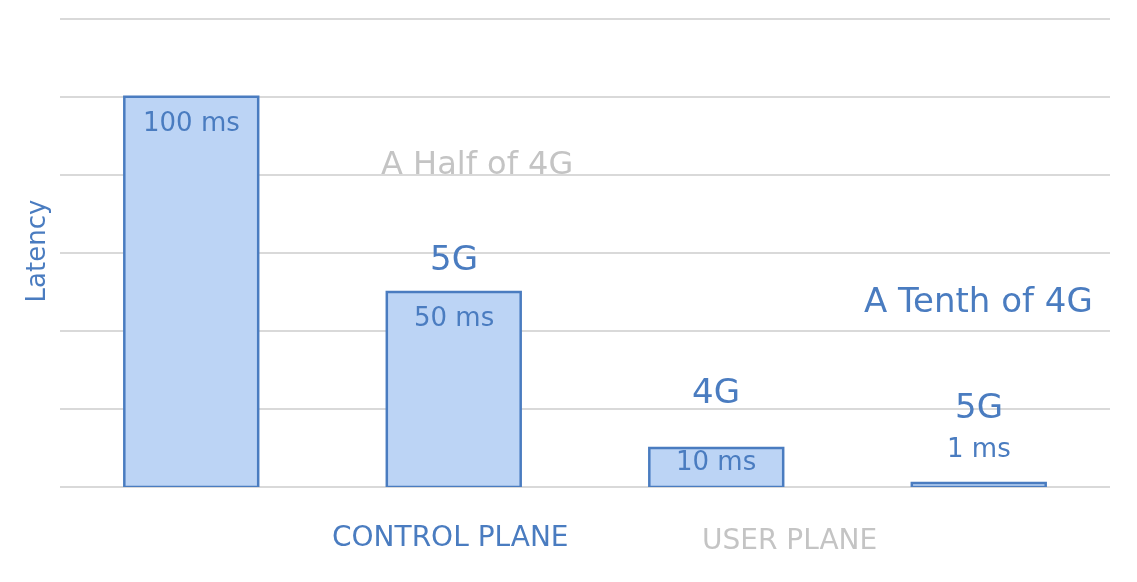 The height and width of the screenshot is (582, 1137). I want to click on annotation: A Half of 4G, so click(477, 163).